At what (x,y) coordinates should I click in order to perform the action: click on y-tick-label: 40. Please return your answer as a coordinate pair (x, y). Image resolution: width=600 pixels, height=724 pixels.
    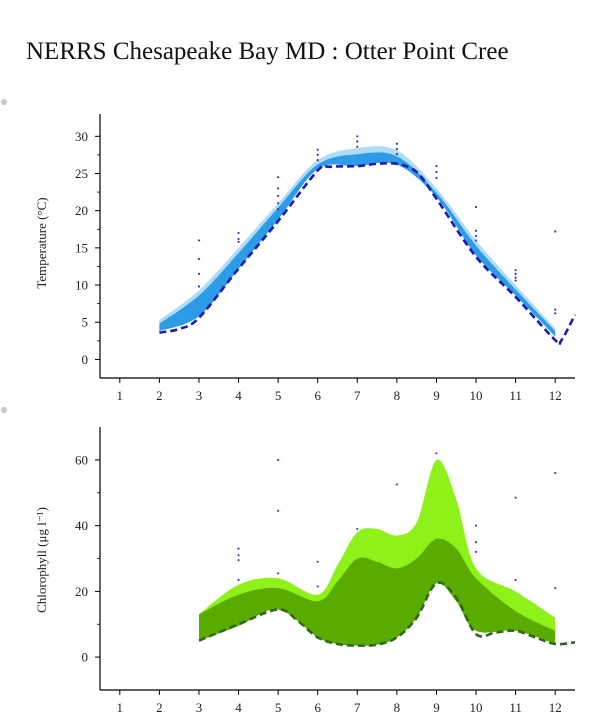
    Looking at the image, I should click on (81, 525).